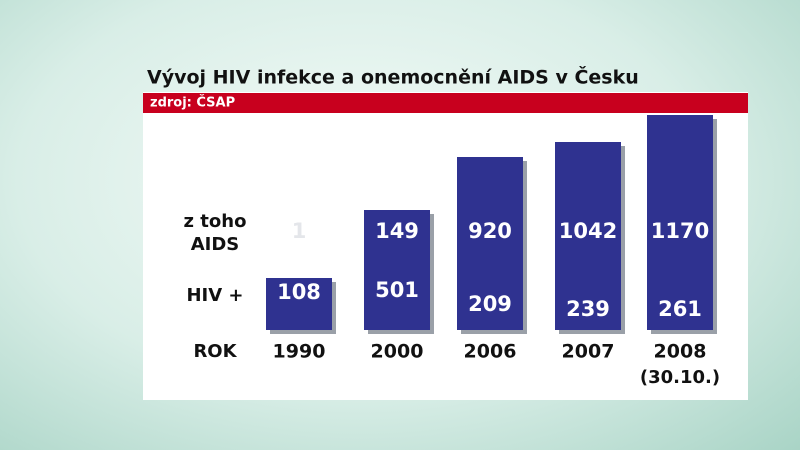 This screenshot has height=450, width=800. Describe the element at coordinates (490, 304) in the screenshot. I see `hiv-value: 209` at that location.